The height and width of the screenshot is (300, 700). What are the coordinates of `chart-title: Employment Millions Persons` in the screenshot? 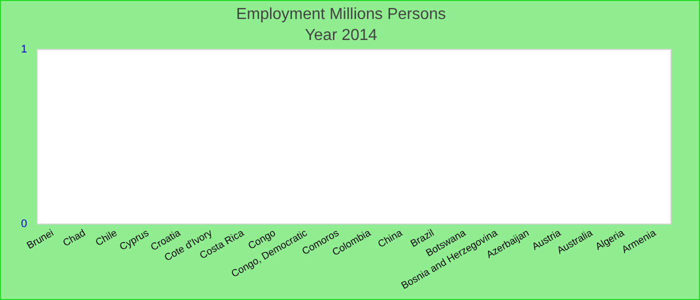 It's located at (341, 15).